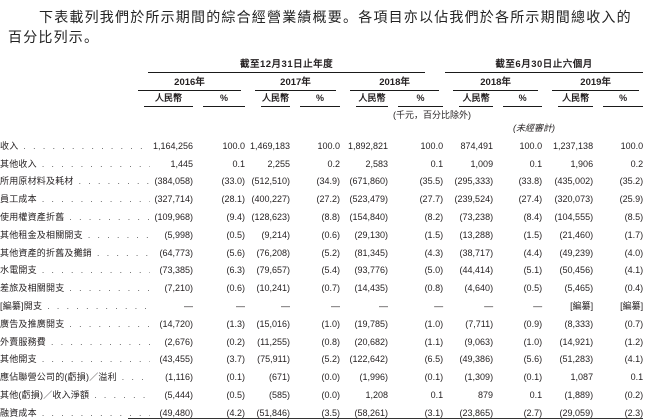 The image size is (657, 419). Describe the element at coordinates (476, 234) in the screenshot. I see `cell-value: (13,288)` at that location.